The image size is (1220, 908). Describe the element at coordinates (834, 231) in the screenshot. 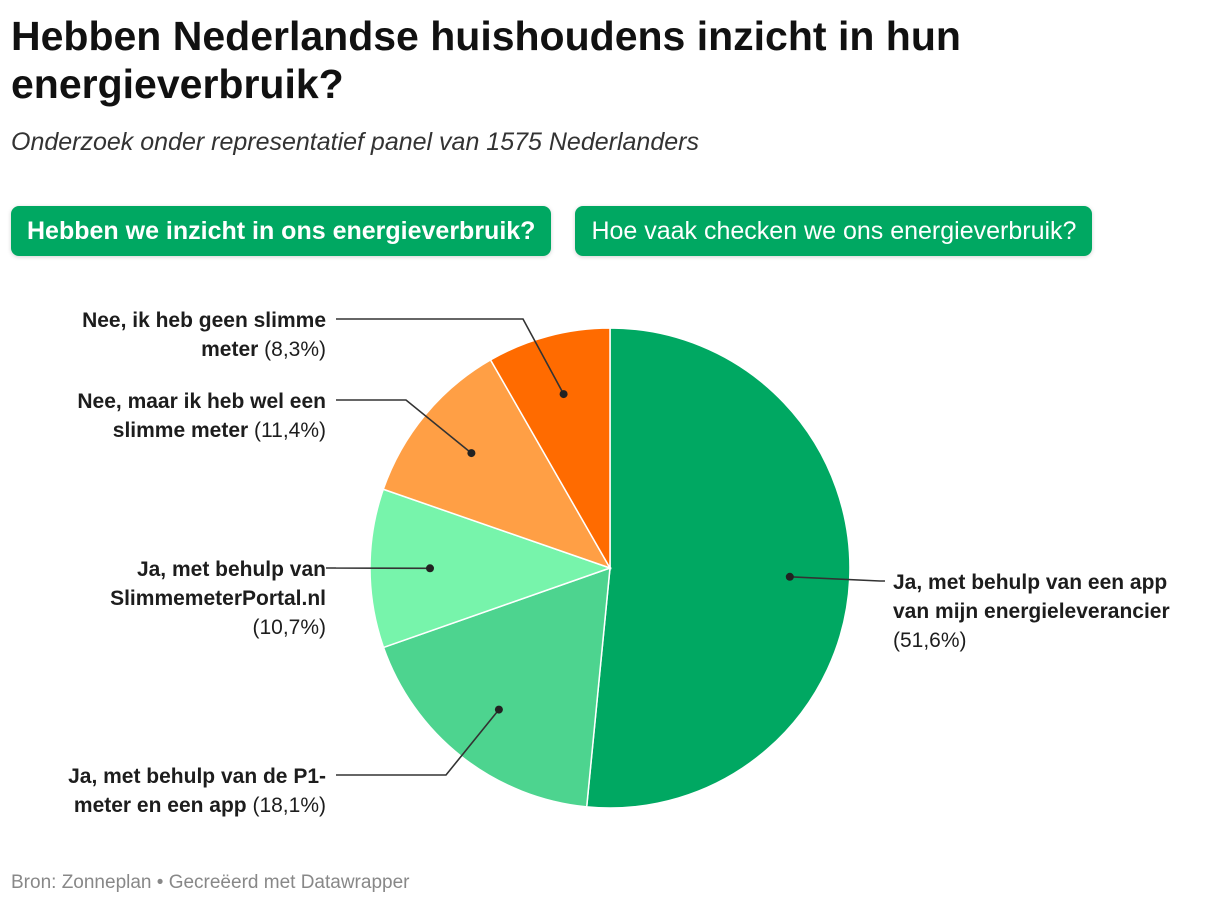

I see `tab-hoe-vaak: Hoe vaak checken we ons energieverbruik?` at that location.